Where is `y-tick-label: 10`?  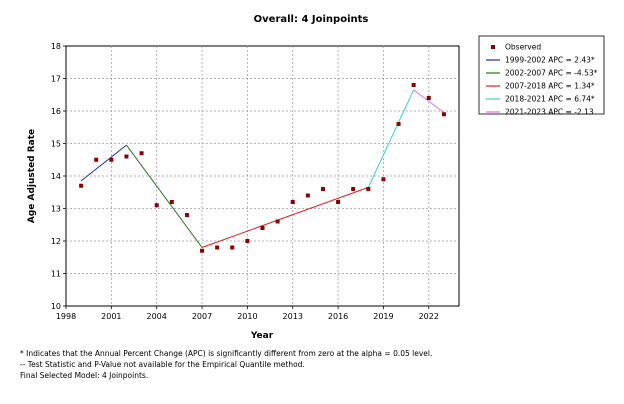
y-tick-label: 10 is located at coordinates (56, 306).